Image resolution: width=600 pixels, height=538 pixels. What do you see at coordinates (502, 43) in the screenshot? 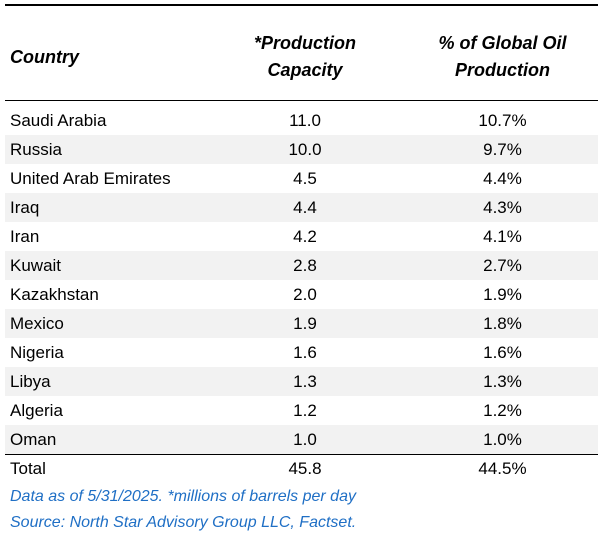
I see `header-pct-global-production-line1: % of Global Oil` at bounding box center [502, 43].